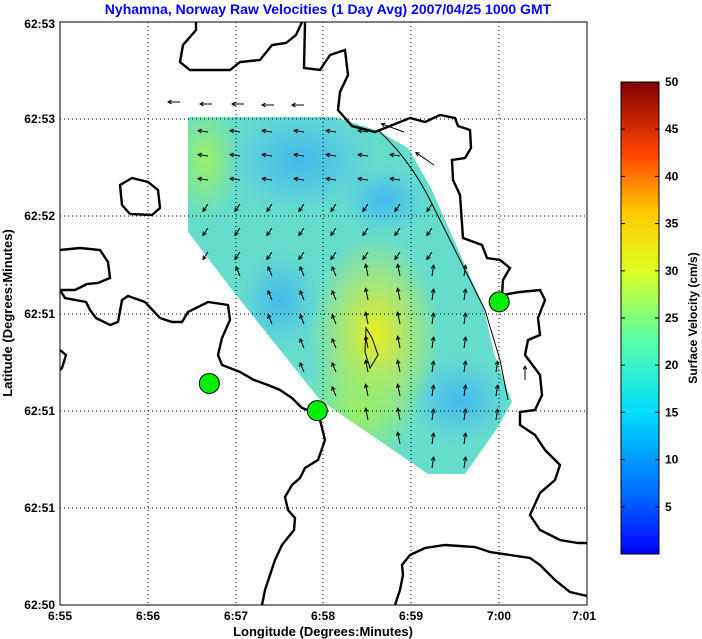 The image size is (702, 639). I want to click on colorbar-tick-label: 10, so click(672, 460).